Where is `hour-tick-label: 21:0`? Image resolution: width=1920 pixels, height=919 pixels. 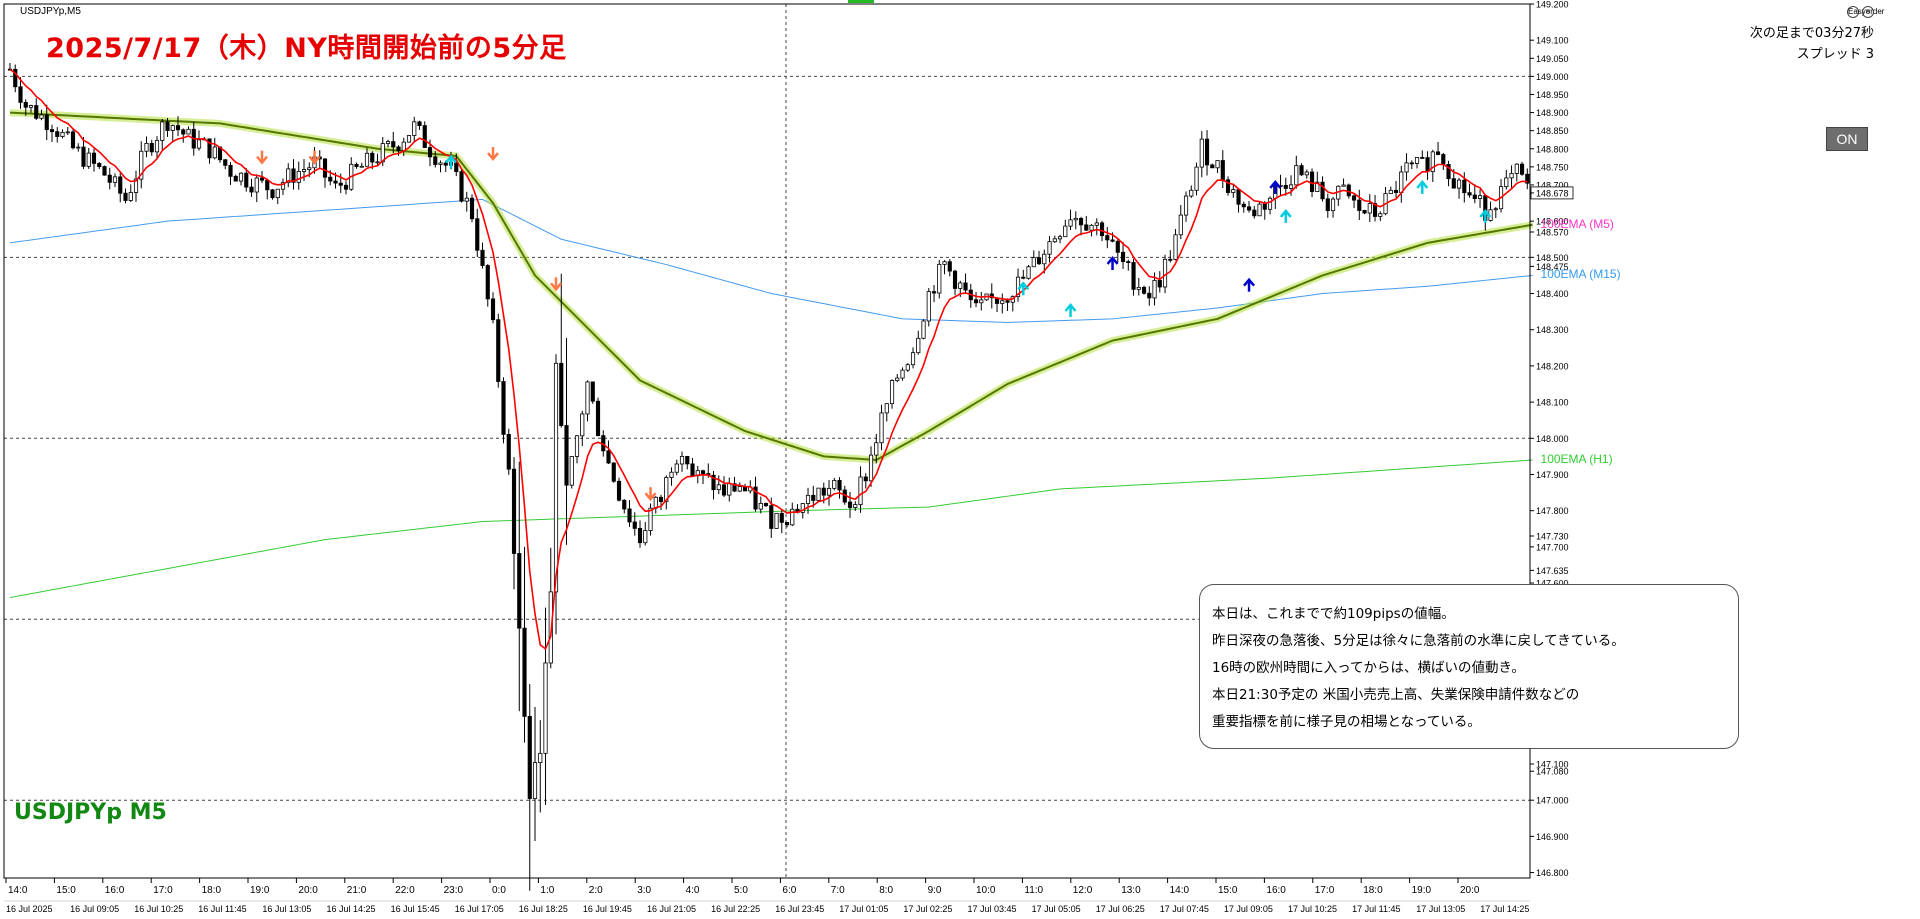 hour-tick-label: 21:0 is located at coordinates (357, 890).